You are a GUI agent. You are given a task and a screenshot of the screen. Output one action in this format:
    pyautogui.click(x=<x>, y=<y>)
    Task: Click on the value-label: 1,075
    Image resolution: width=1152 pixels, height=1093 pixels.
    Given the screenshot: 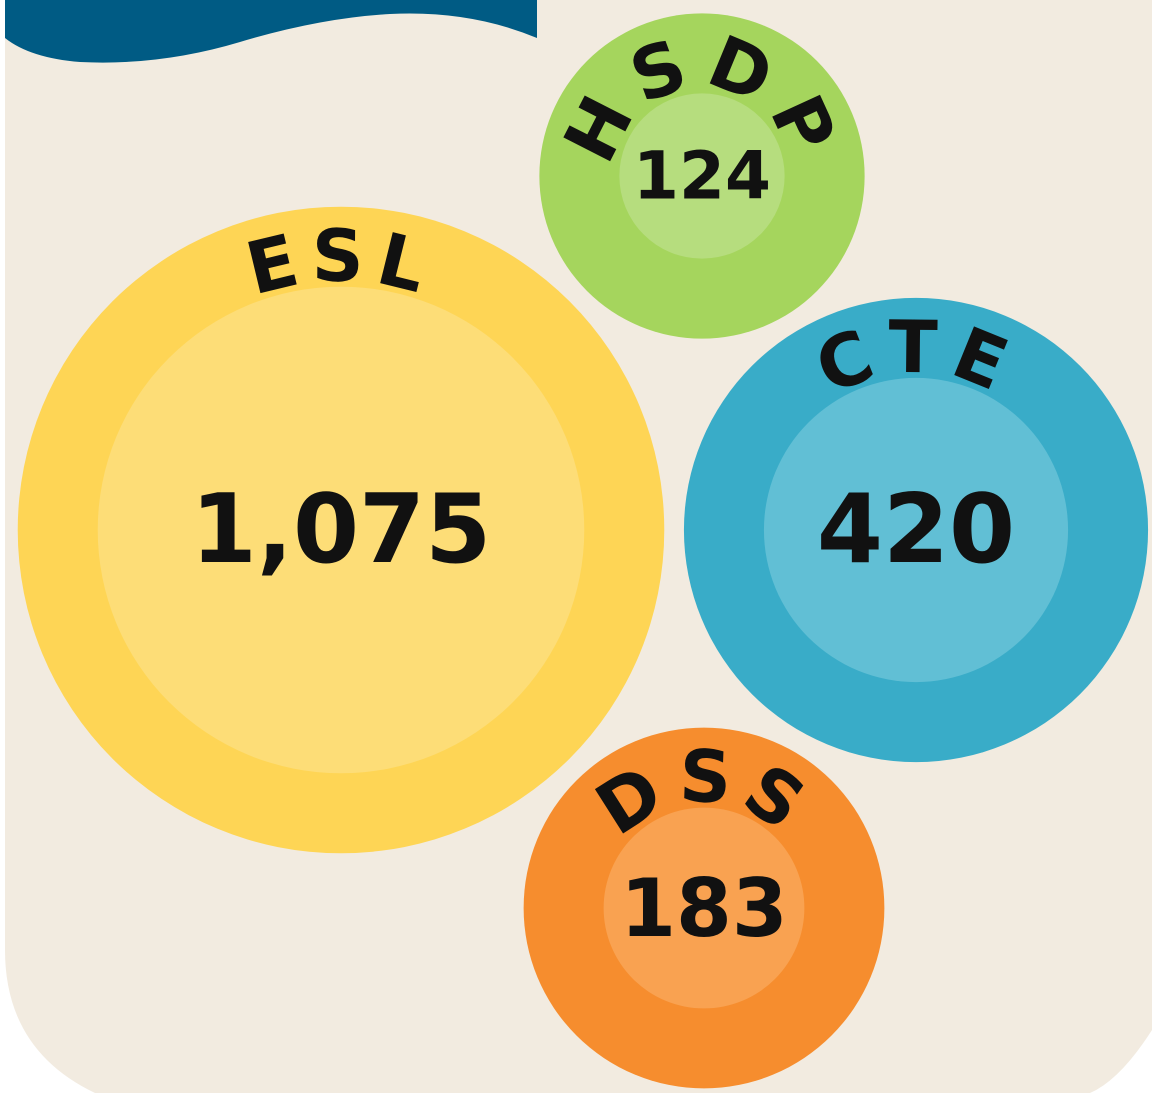 What is the action you would take?
    pyautogui.click(x=341, y=530)
    